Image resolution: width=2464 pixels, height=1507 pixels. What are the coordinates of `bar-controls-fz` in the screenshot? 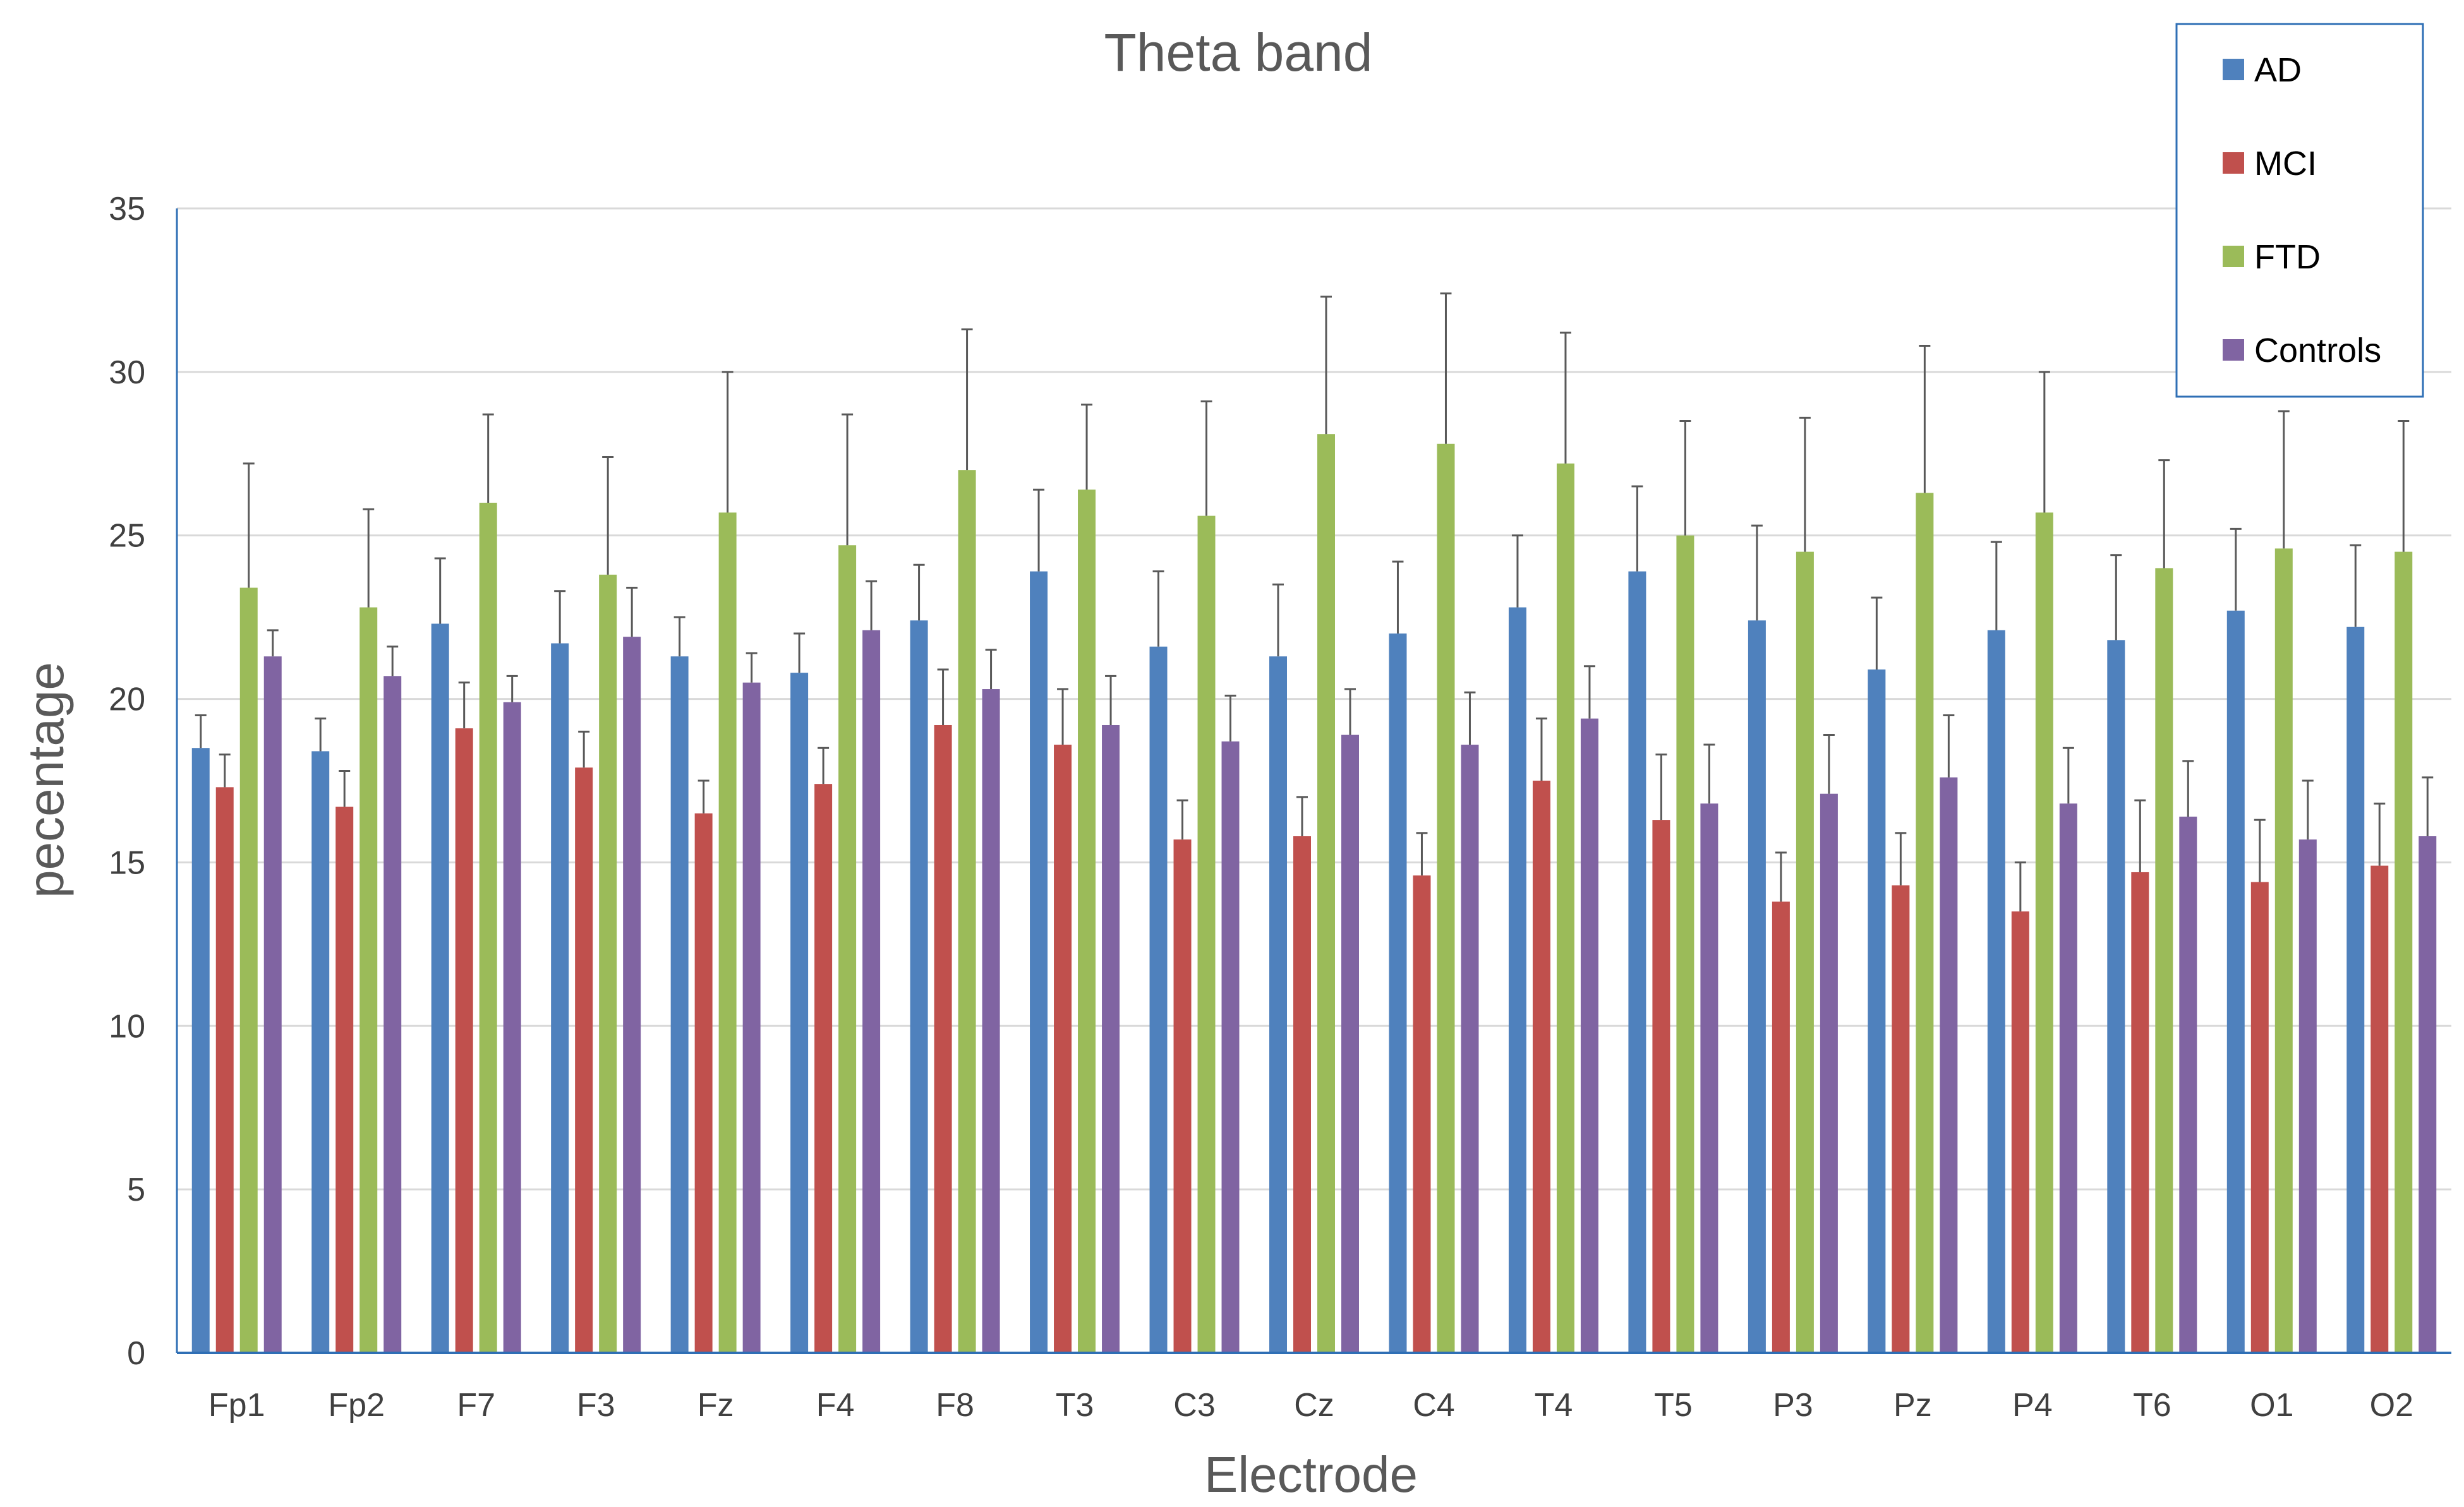 It's located at (752, 1017).